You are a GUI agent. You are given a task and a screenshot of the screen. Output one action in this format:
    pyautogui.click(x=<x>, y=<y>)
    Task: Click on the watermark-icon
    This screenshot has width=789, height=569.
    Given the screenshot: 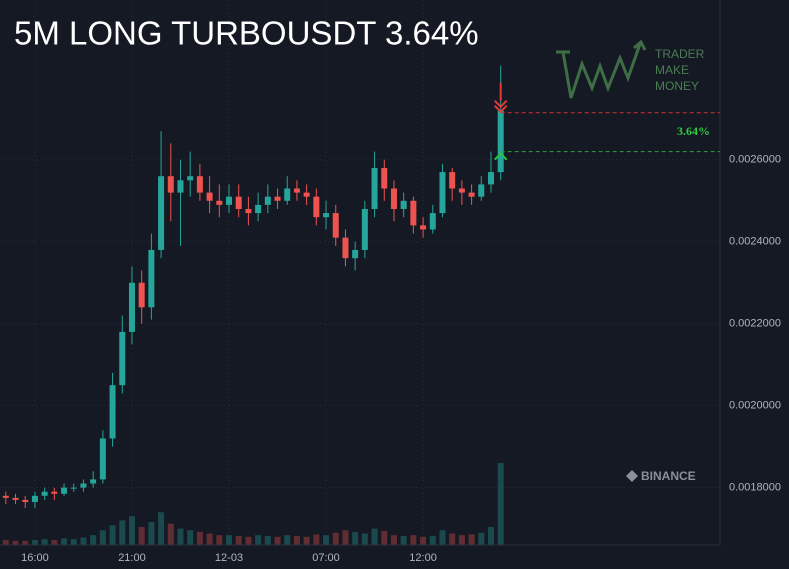 What is the action you would take?
    pyautogui.click(x=632, y=476)
    